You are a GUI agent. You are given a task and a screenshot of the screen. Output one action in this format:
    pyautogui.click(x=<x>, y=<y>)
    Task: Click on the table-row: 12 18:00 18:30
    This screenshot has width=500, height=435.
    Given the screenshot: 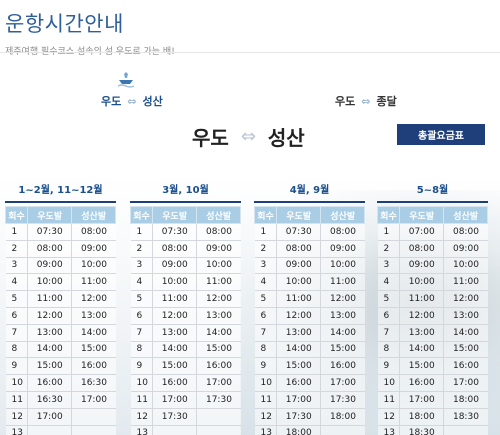 What is the action you would take?
    pyautogui.click(x=432, y=417)
    